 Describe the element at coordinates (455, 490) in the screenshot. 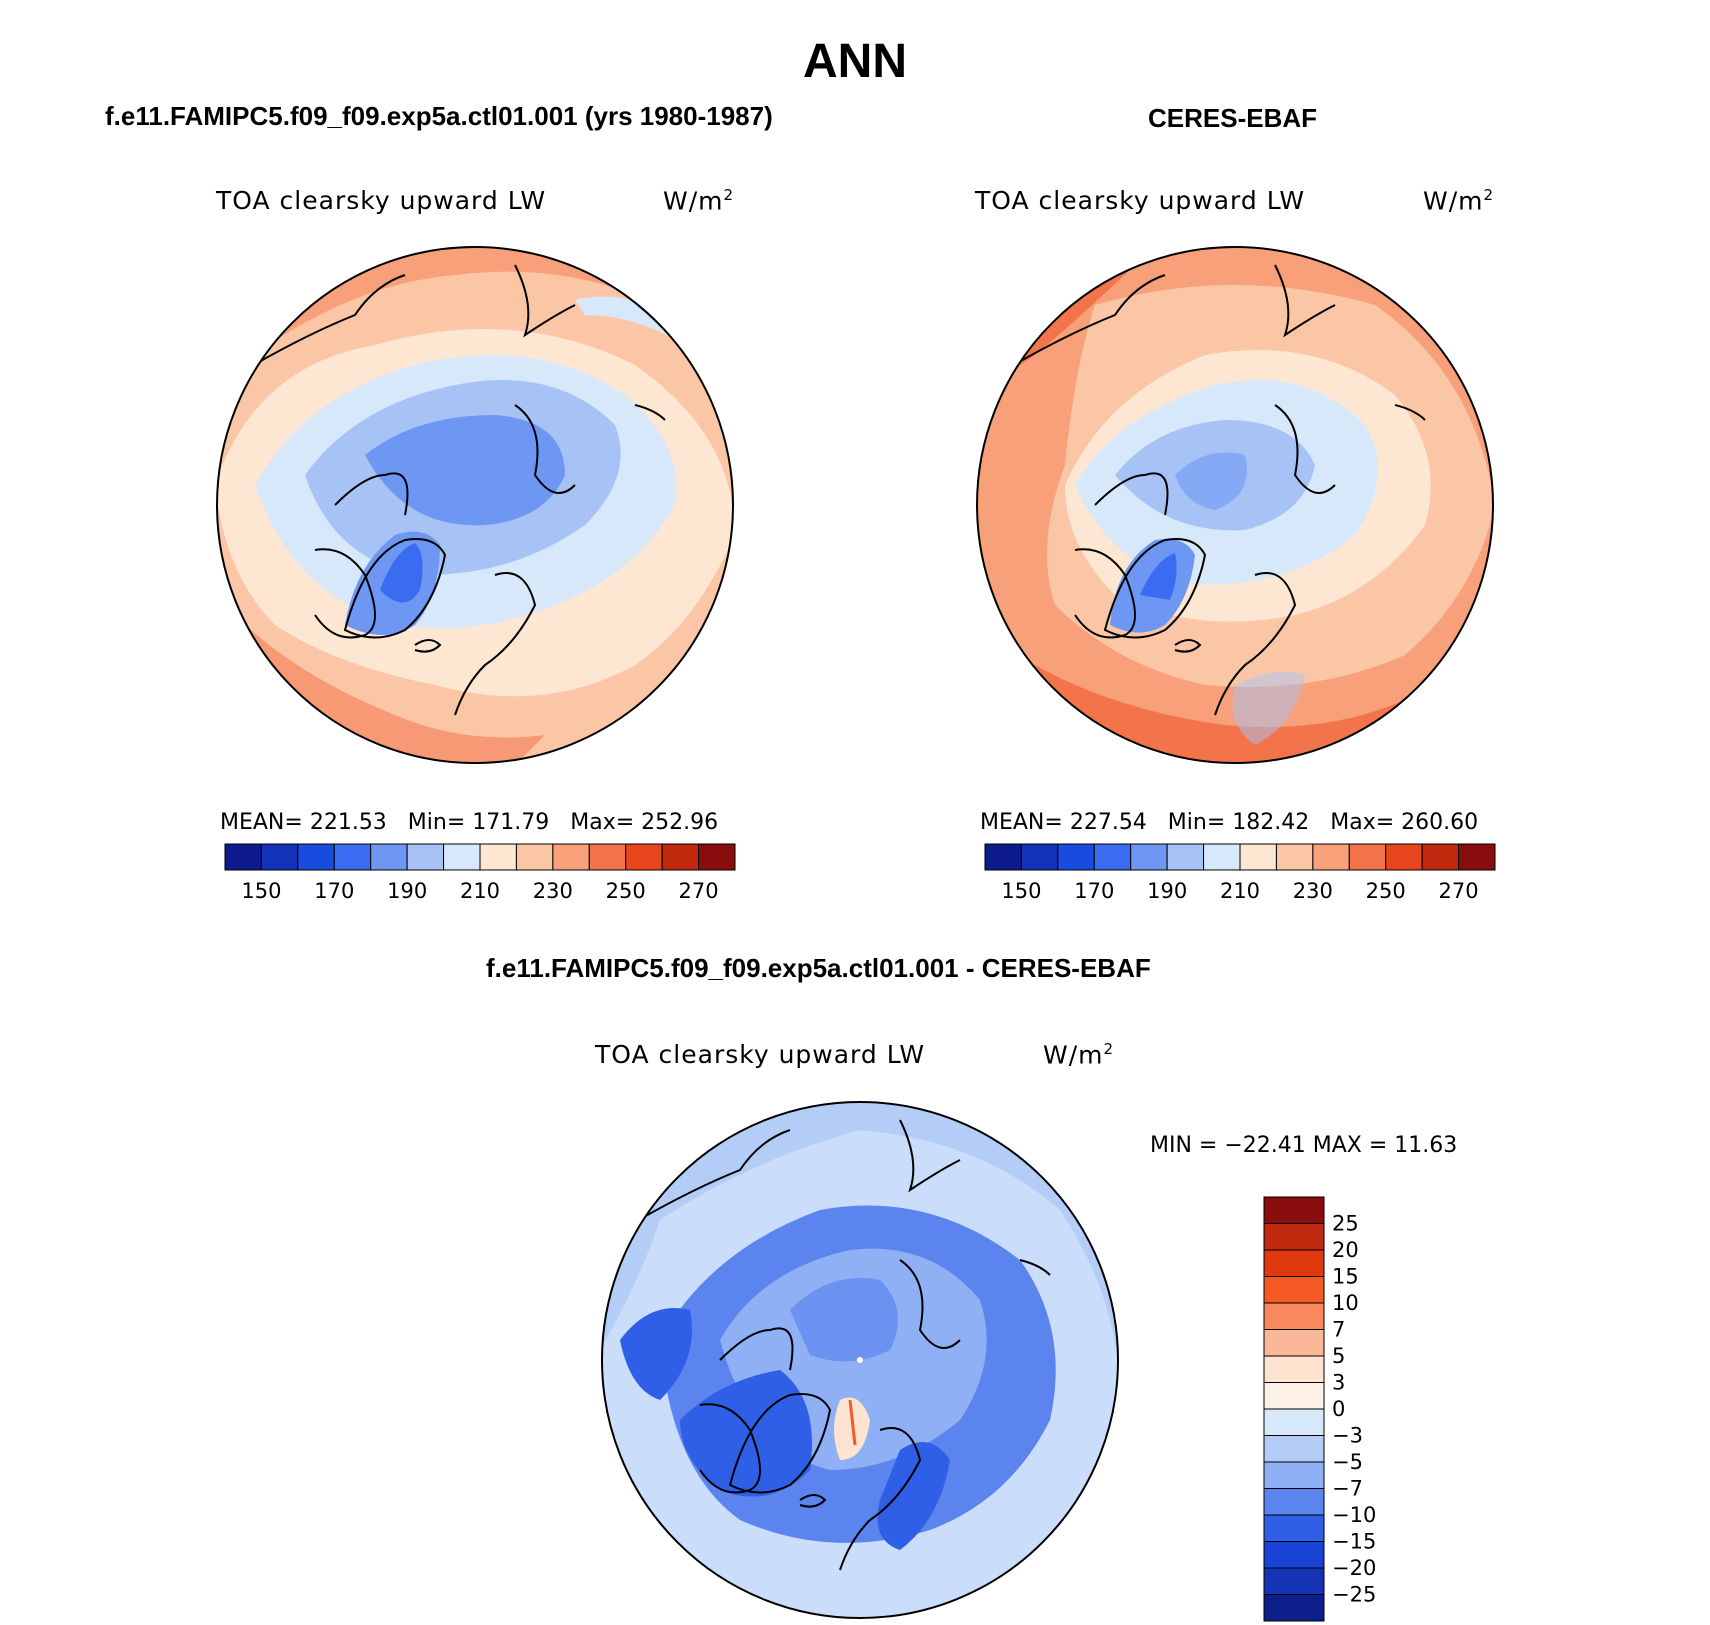

I see `map-model-coastlines` at that location.